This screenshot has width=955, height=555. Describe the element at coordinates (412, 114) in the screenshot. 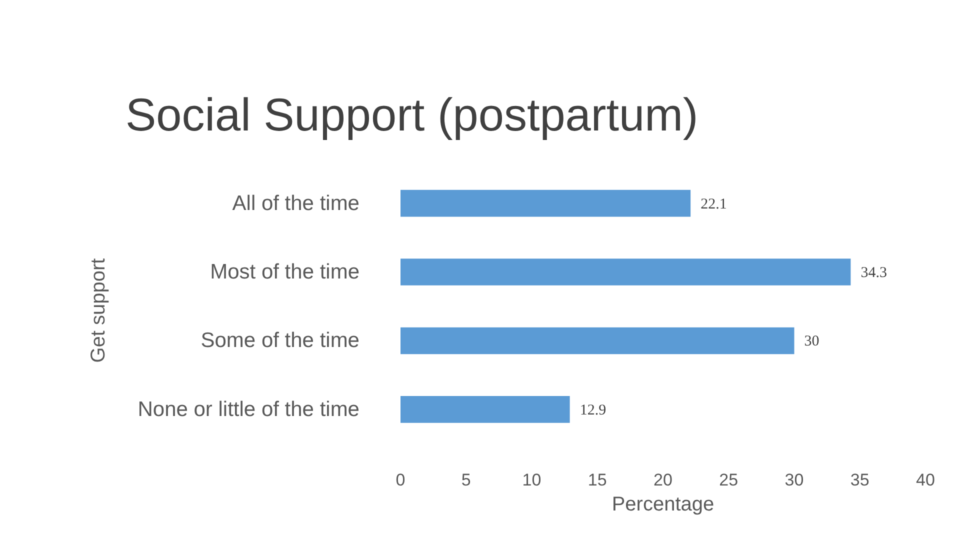

I see `chart-title: Social Support (postpartum)` at that location.